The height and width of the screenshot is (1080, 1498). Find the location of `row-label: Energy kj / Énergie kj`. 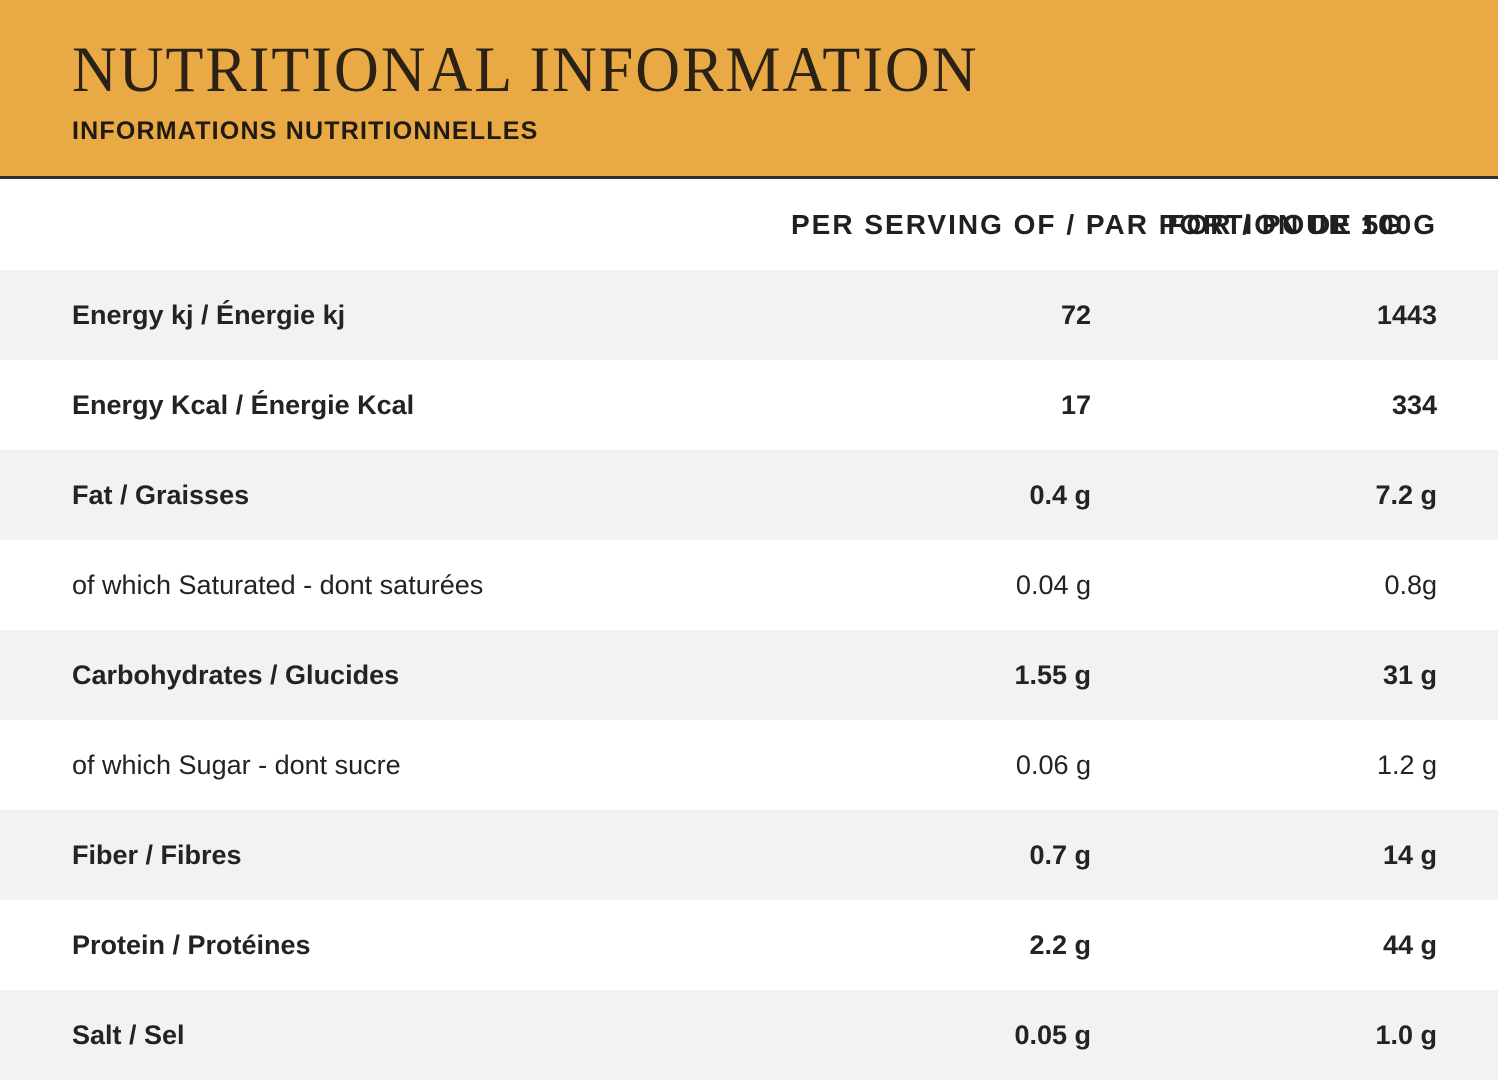

row-label: Energy kj / Énergie kj is located at coordinates (209, 314).